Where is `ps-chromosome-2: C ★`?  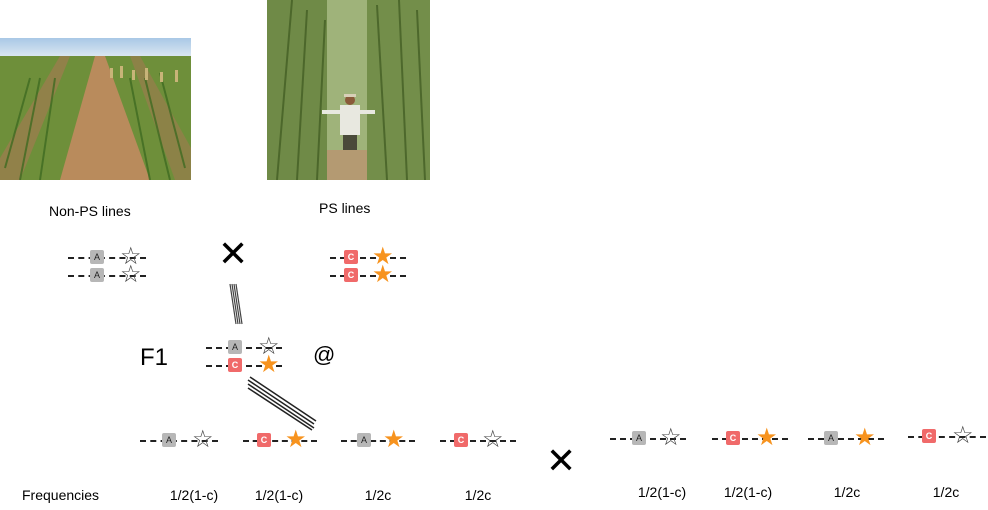
ps-chromosome-2: C ★ is located at coordinates (370, 274).